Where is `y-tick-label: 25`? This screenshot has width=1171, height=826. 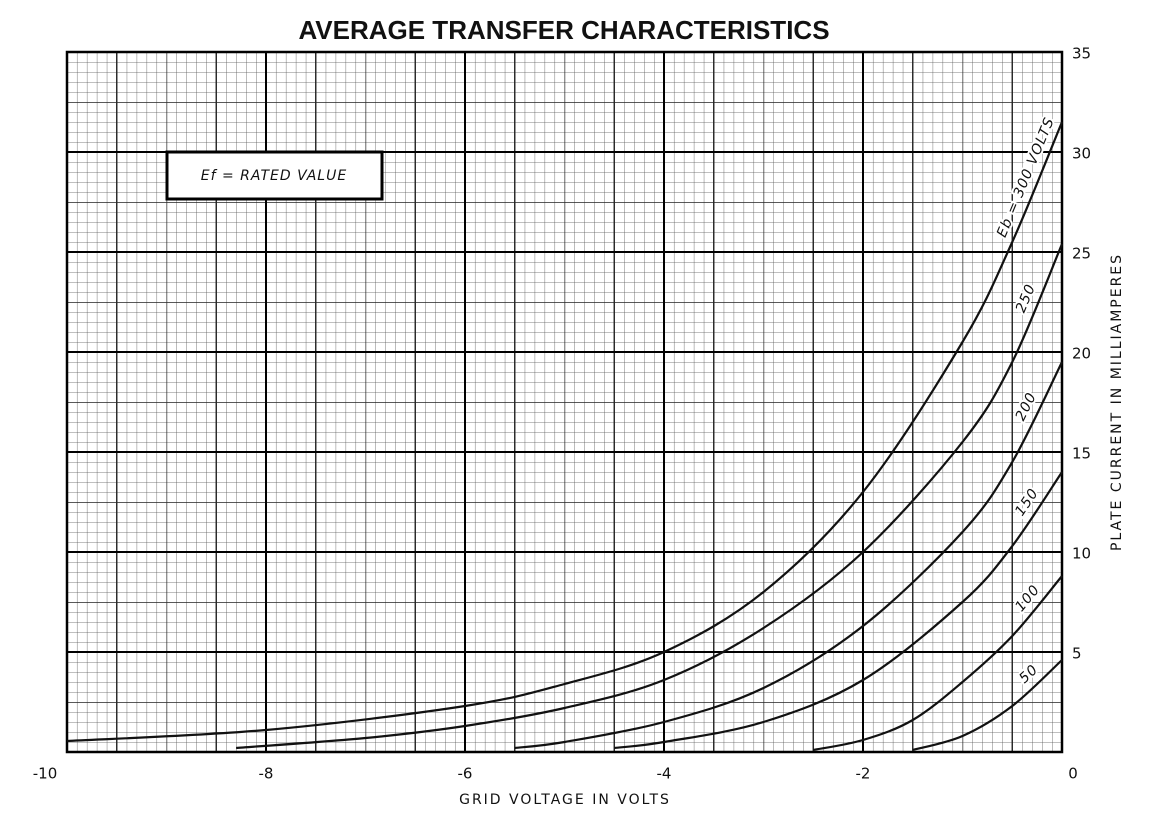 y-tick-label: 25 is located at coordinates (1081, 254).